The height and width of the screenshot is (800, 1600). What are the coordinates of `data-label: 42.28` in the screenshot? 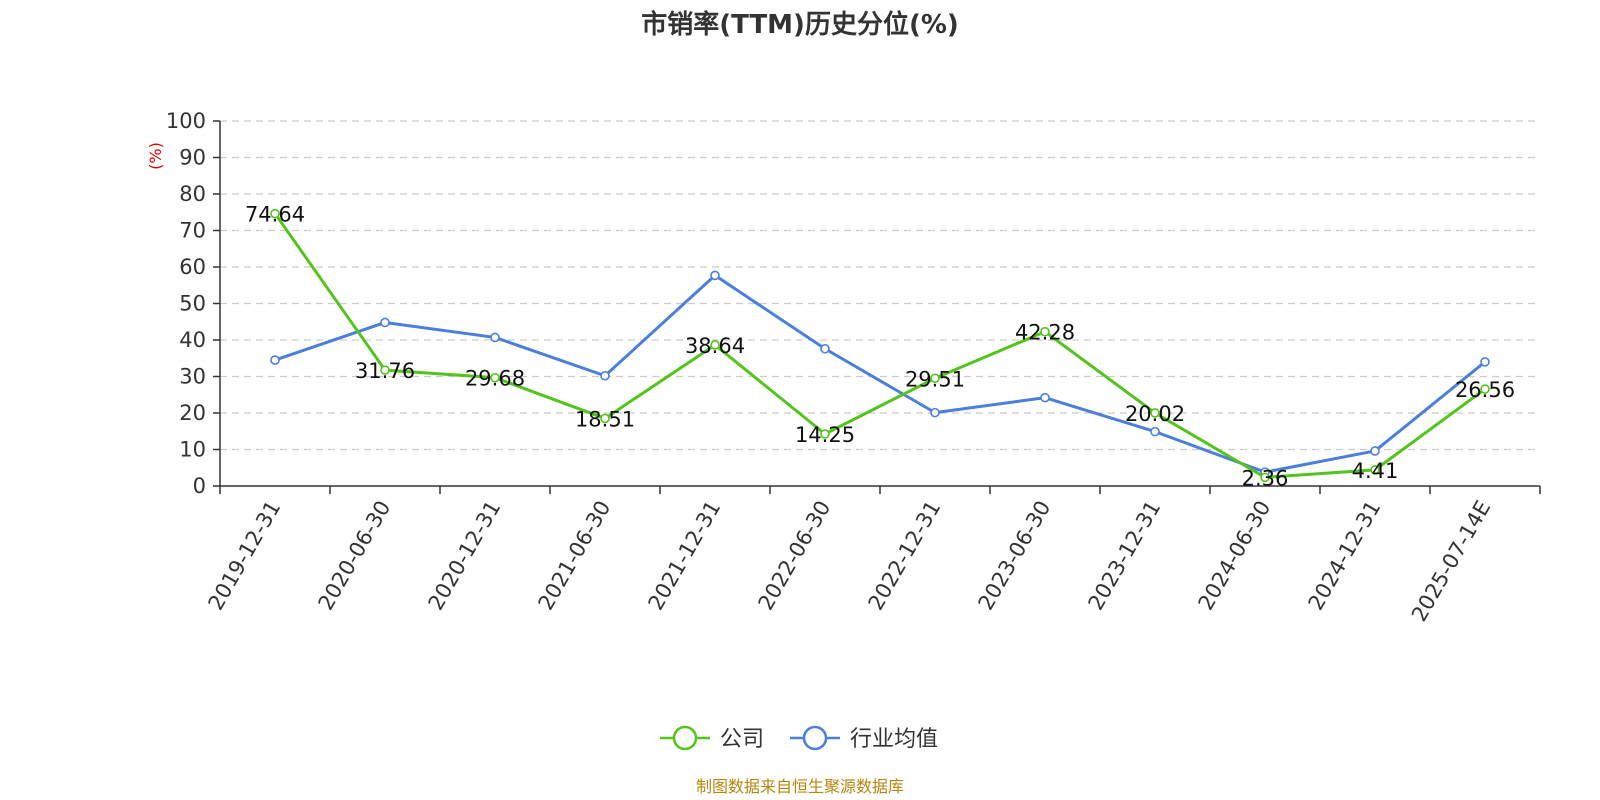 It's located at (1045, 333).